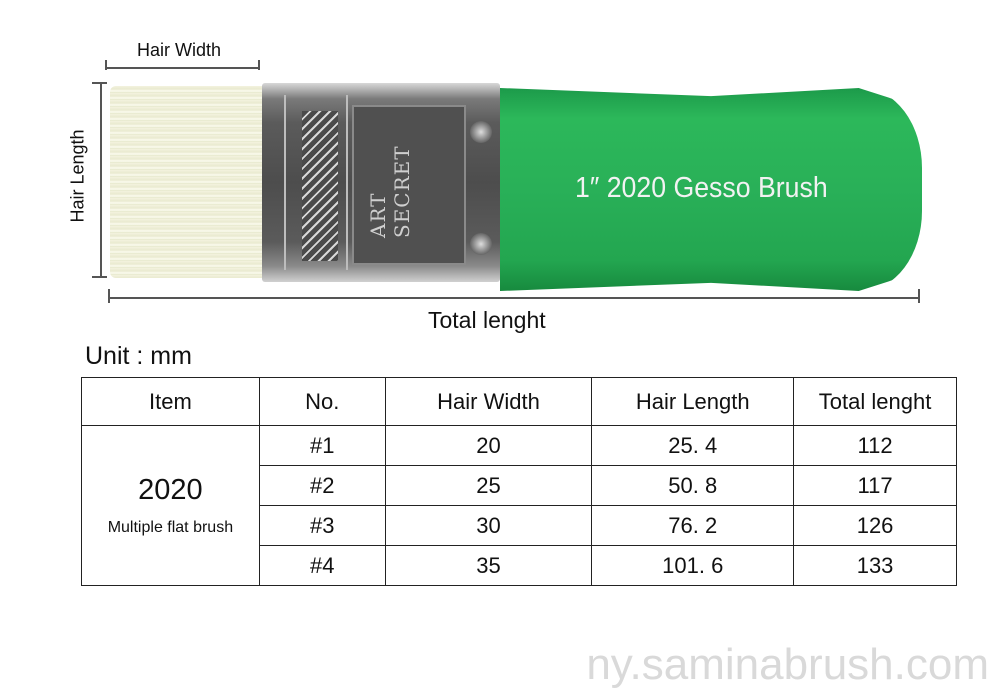 The width and height of the screenshot is (999, 698). I want to click on cell-no: #4, so click(322, 565).